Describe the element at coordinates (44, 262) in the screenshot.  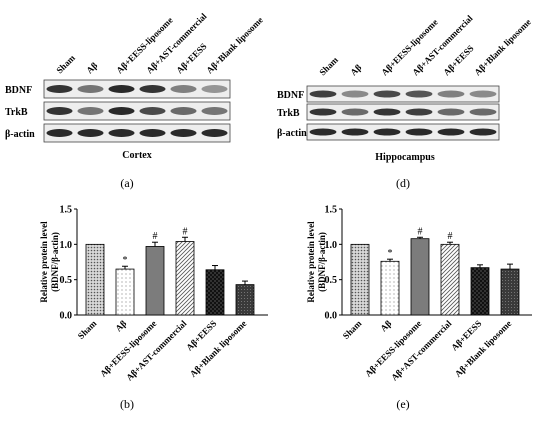
I see `y-axis-label: Relative protein level` at that location.